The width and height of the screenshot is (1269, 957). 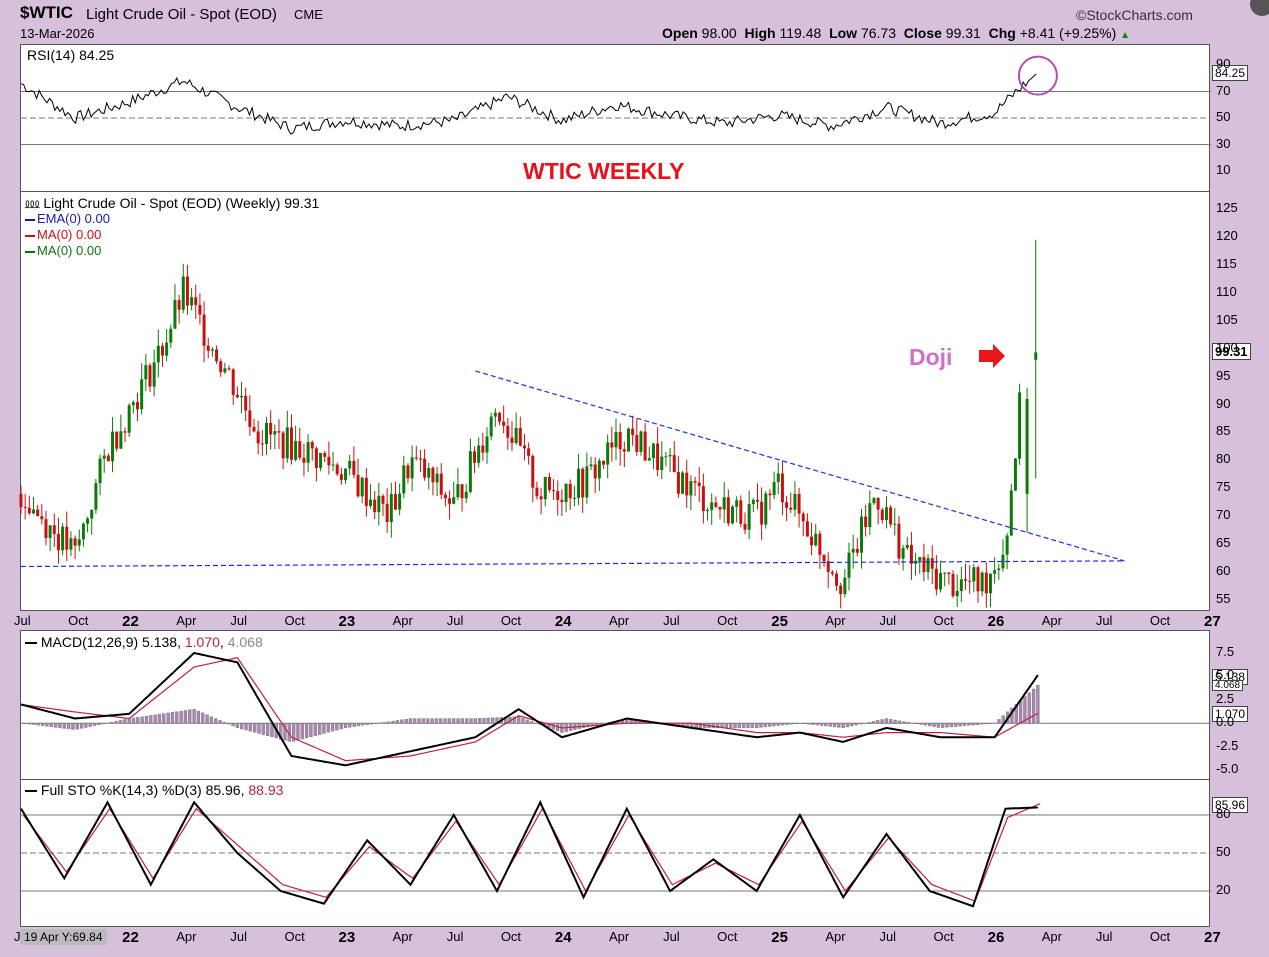 What do you see at coordinates (266, 790) in the screenshot?
I see `sto-d-value: 88.93` at bounding box center [266, 790].